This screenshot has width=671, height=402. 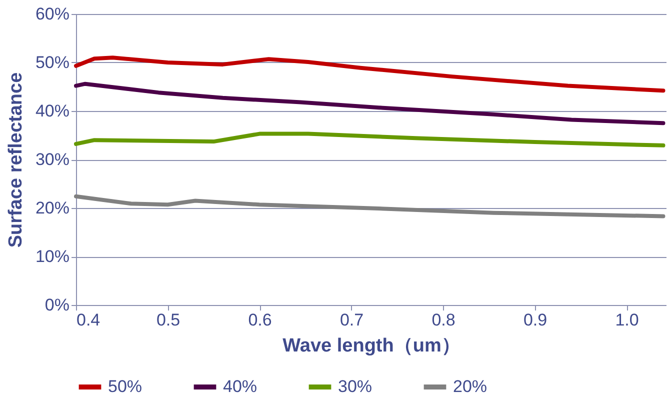 I want to click on y-tick-label: 0%, so click(x=57, y=305).